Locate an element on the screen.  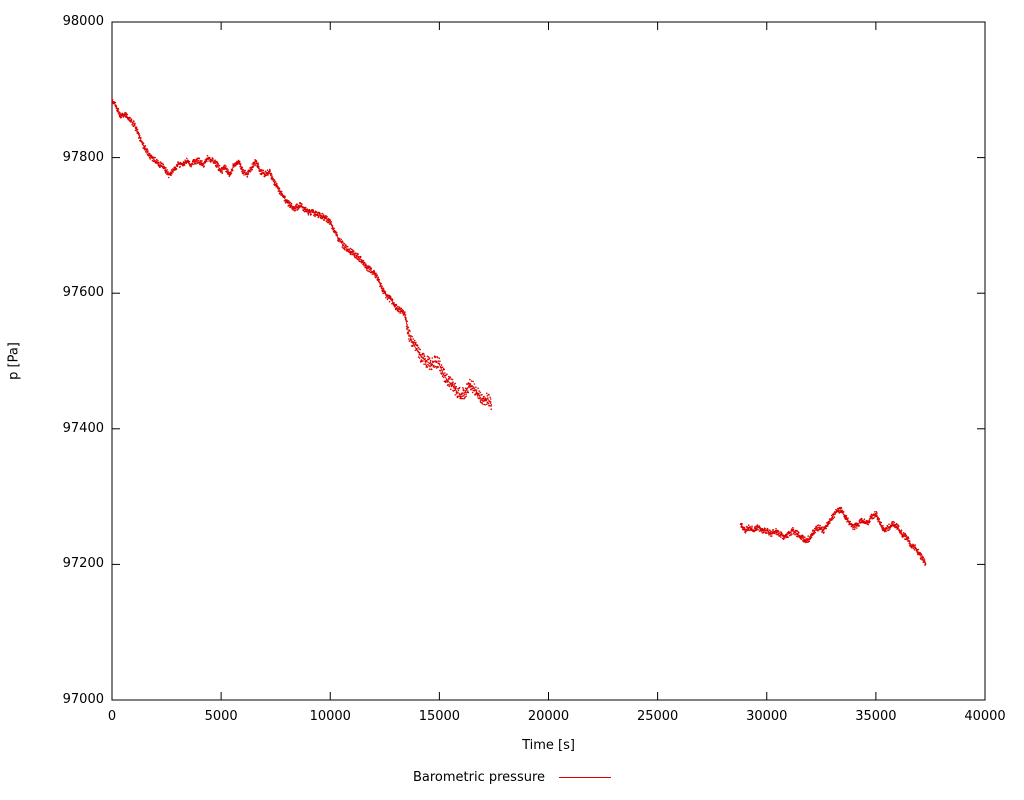
x-tick-label: 5000 is located at coordinates (221, 716).